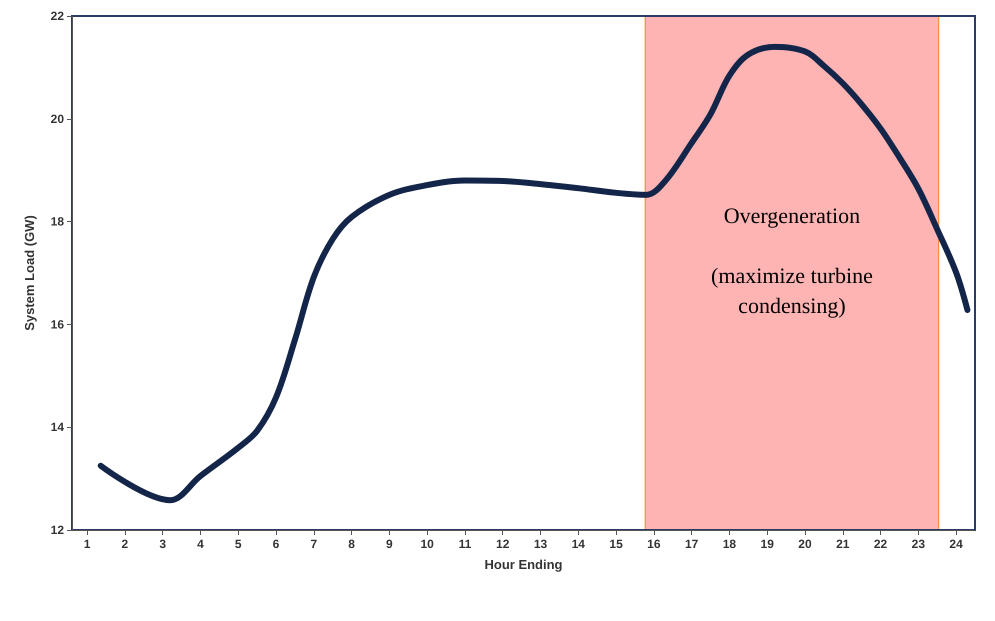  I want to click on x-tick-label: 7, so click(314, 544).